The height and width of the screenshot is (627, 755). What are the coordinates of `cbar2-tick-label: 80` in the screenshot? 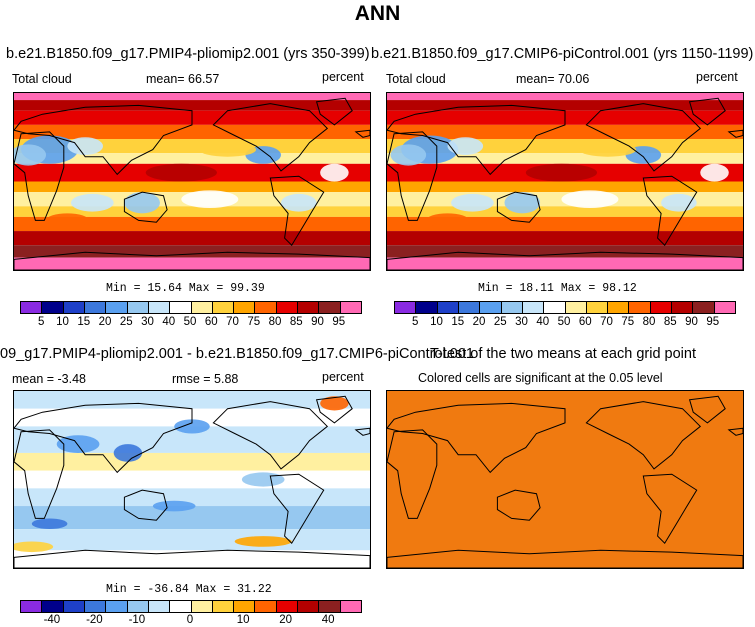 It's located at (649, 322).